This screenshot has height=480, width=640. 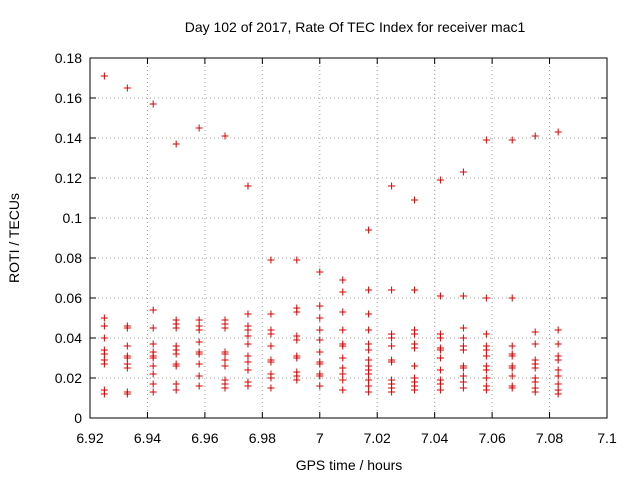 I want to click on x-axis-label: GPS time / hours, so click(x=349, y=465).